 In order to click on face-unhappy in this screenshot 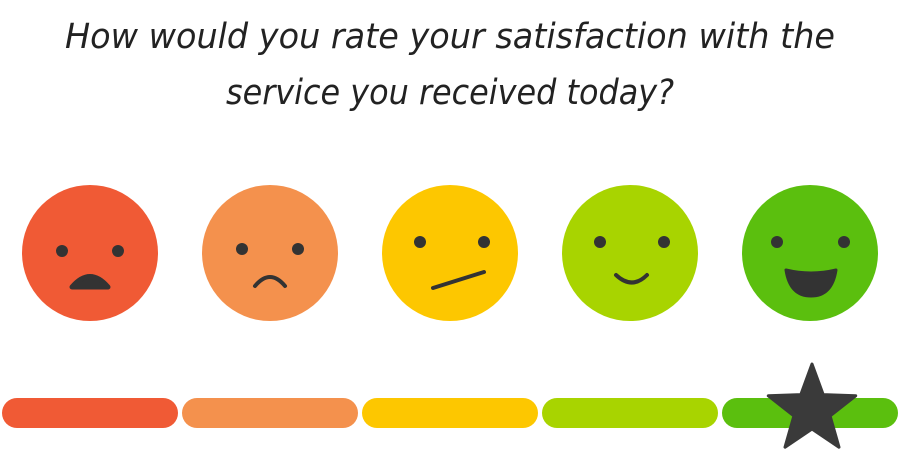, I will do `click(270, 253)`.